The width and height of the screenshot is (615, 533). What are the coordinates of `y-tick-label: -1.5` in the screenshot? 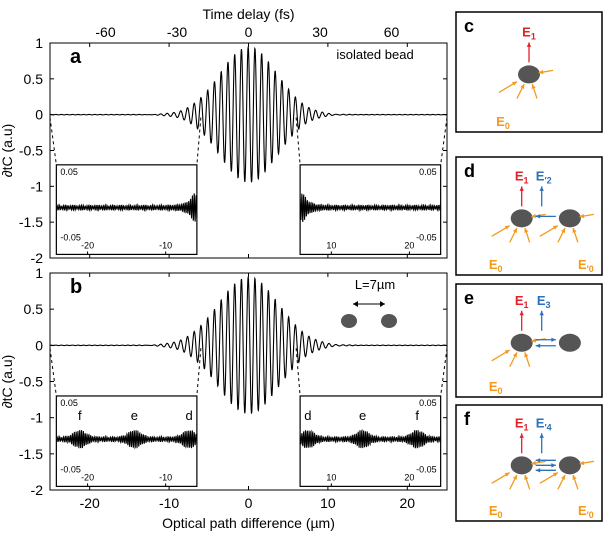 It's located at (31, 454).